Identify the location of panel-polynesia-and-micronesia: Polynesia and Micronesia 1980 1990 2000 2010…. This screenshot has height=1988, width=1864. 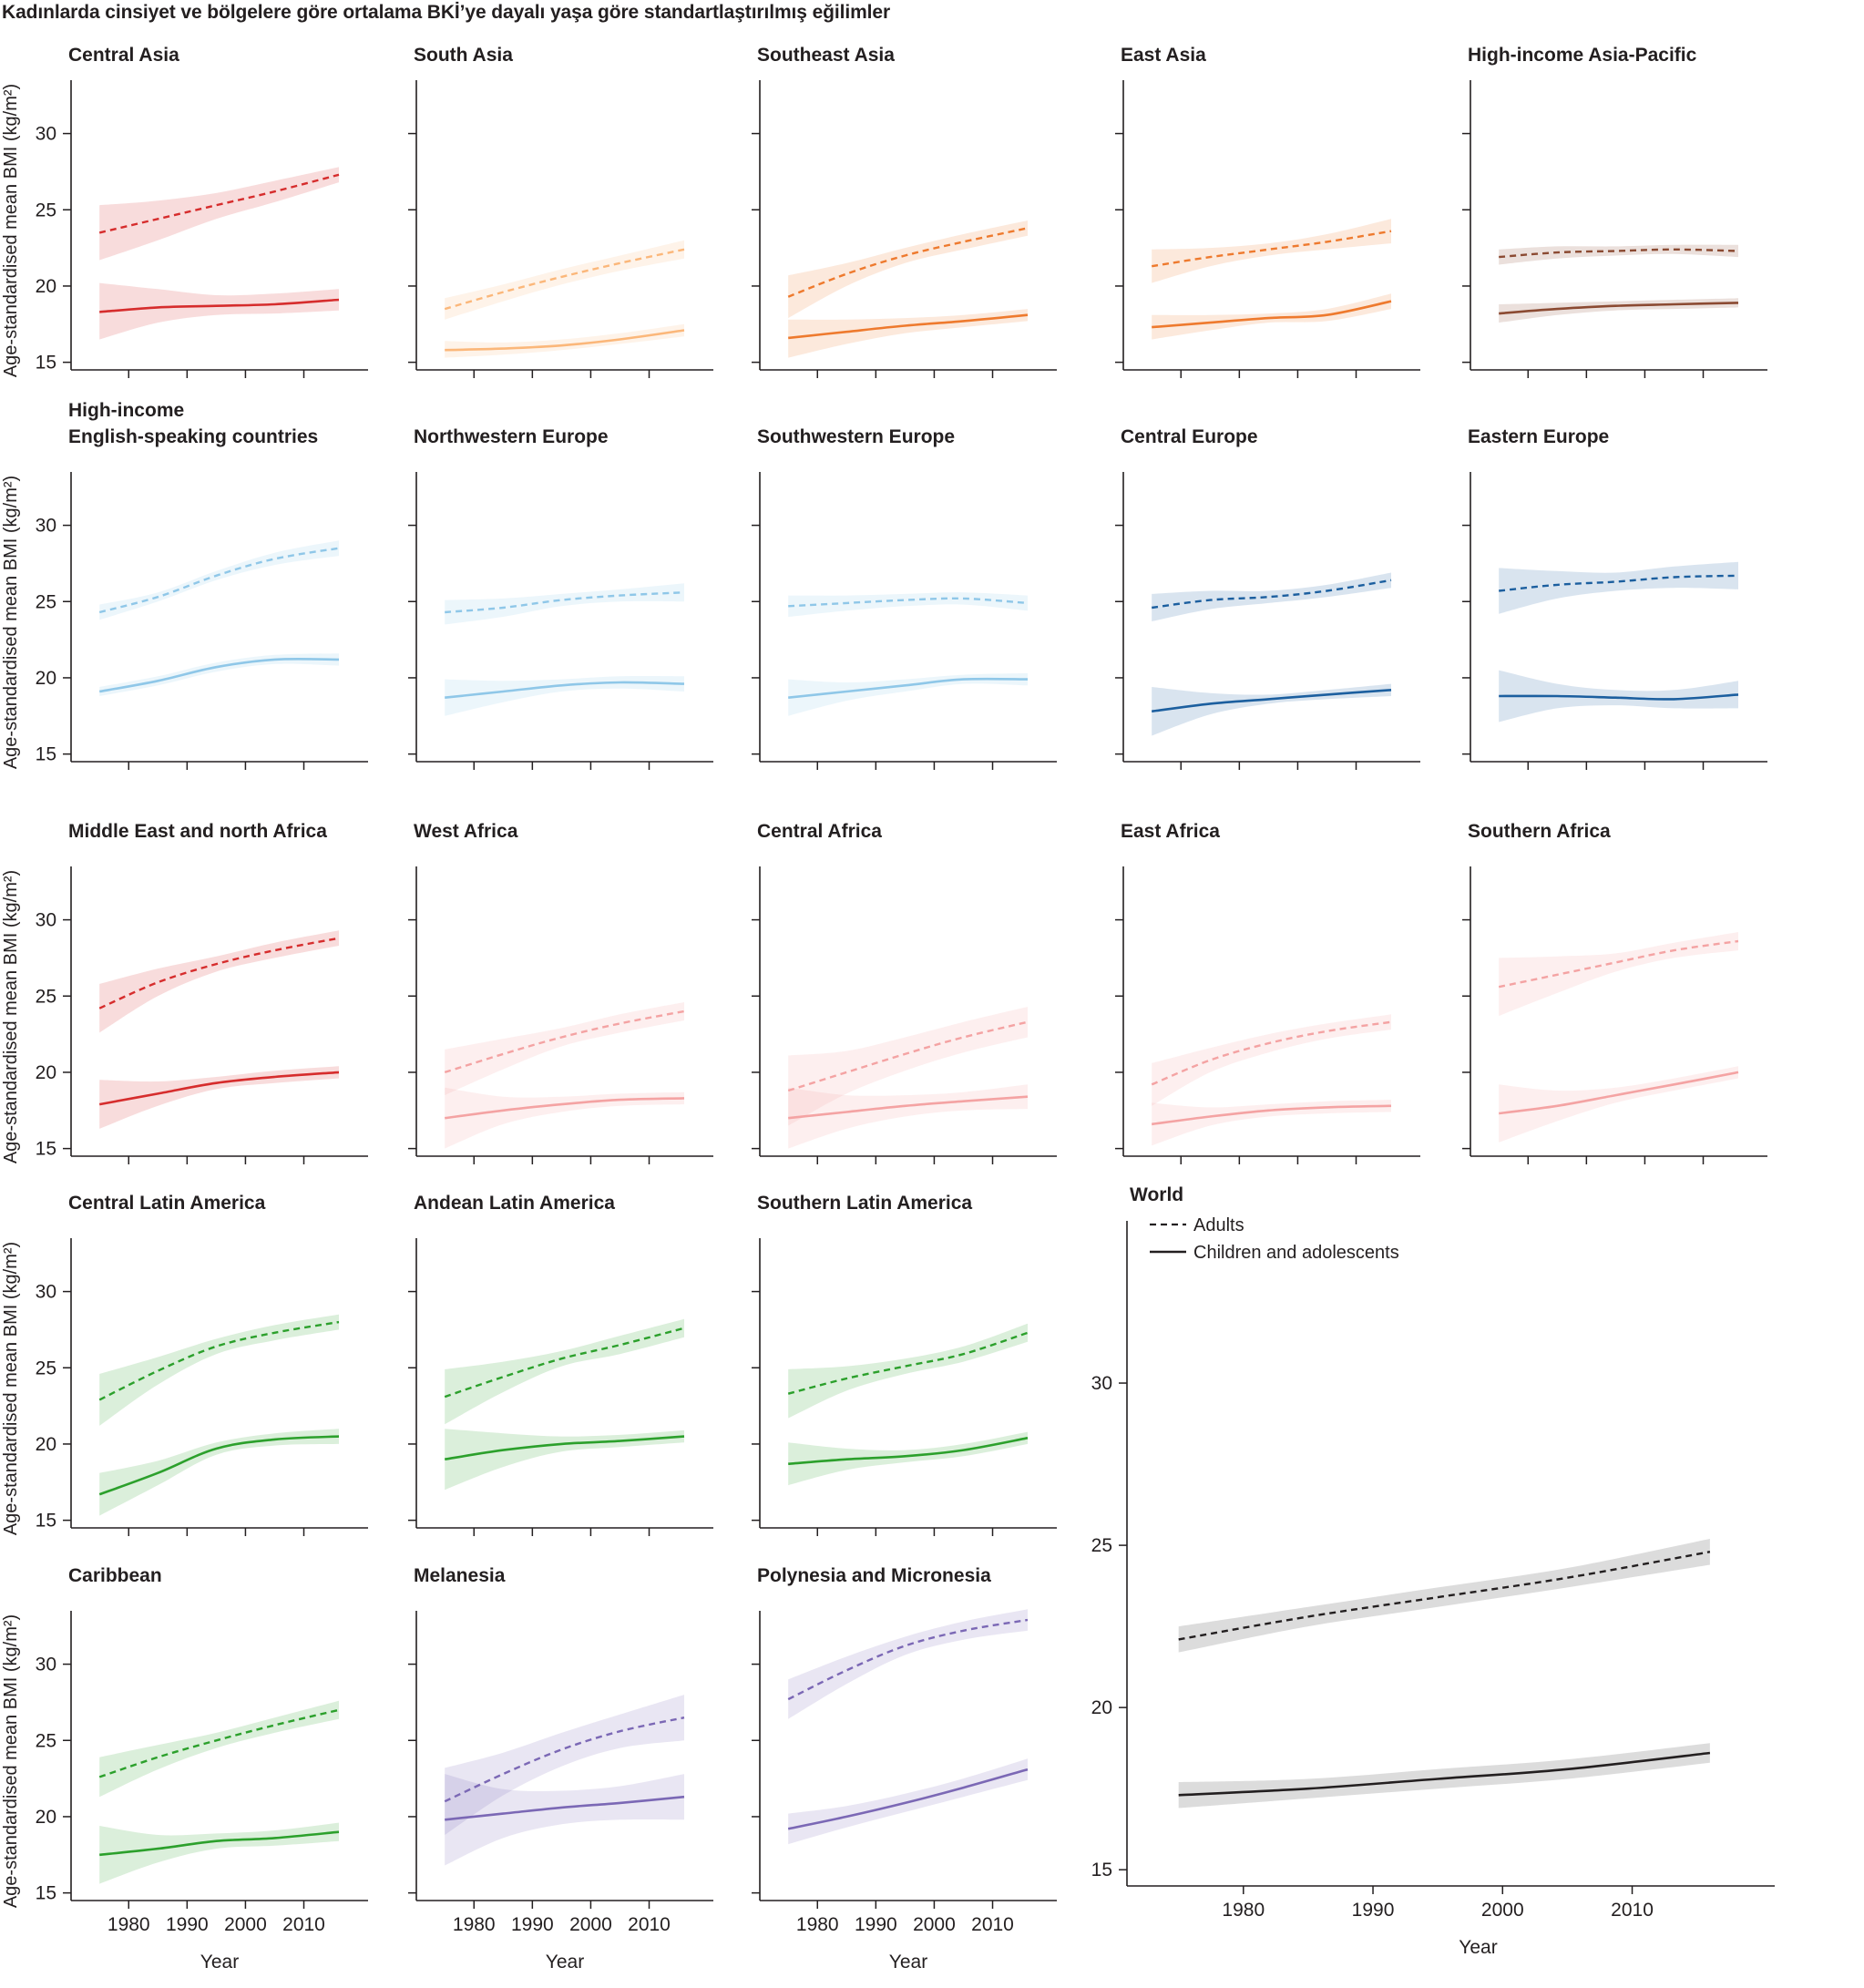
(904, 1769).